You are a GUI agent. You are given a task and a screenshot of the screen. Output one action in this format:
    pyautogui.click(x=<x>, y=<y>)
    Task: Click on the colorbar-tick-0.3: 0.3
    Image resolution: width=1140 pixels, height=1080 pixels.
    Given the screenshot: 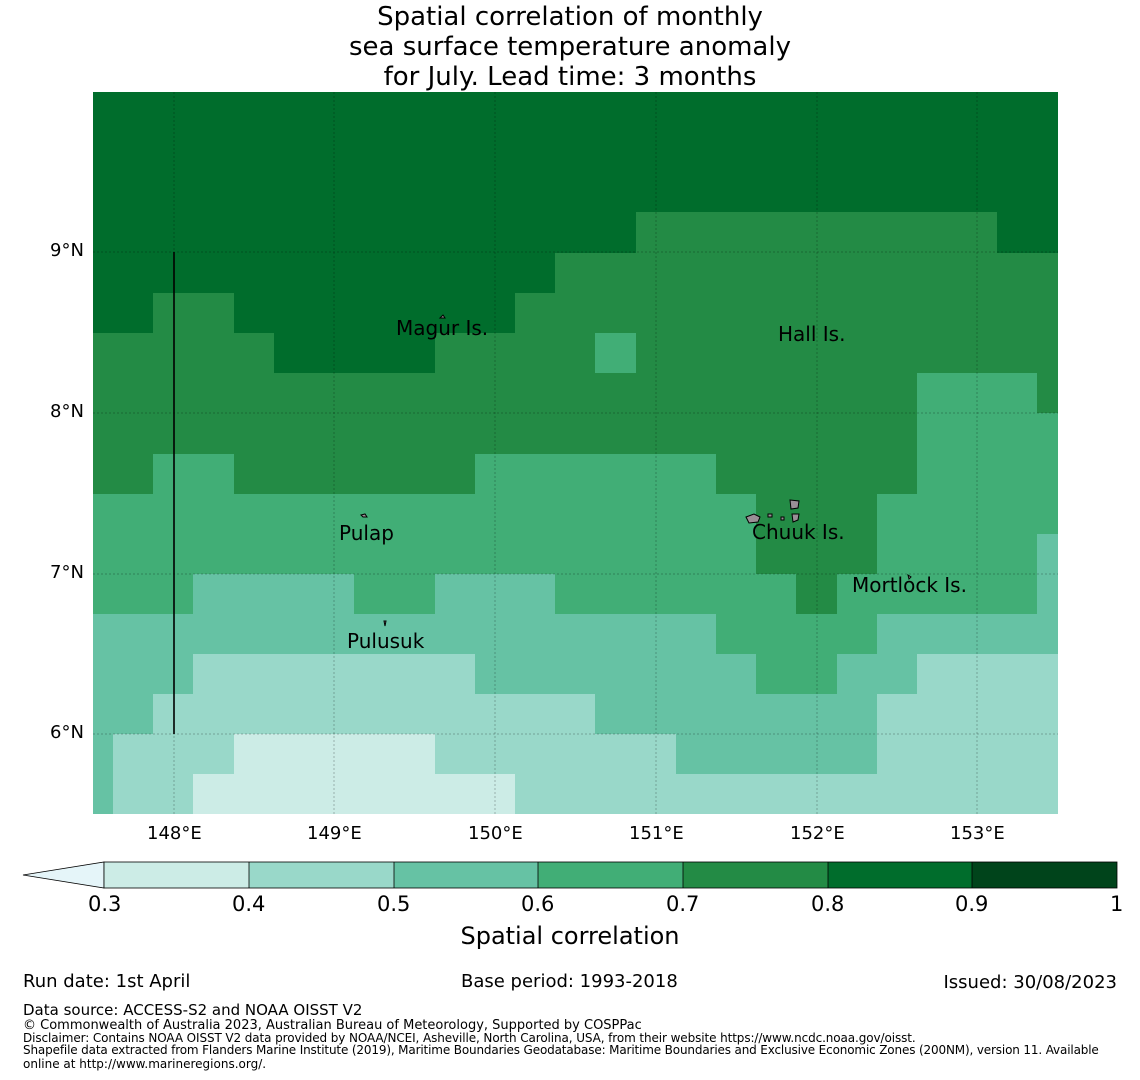 What is the action you would take?
    pyautogui.click(x=105, y=904)
    